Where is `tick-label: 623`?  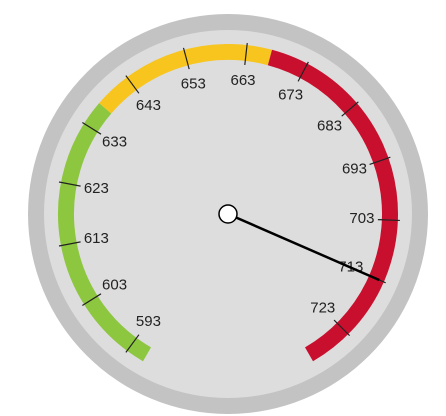
tick-label: 623 is located at coordinates (96, 188).